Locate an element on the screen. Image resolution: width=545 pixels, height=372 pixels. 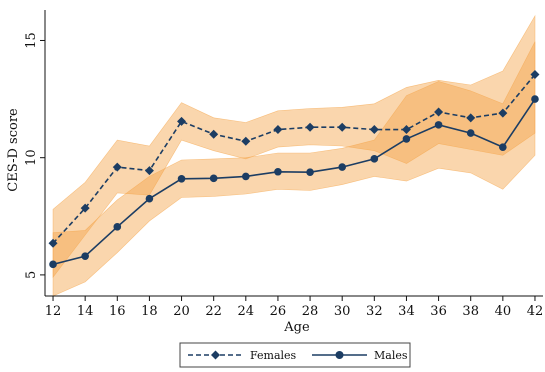
y-tick-label-10: 10 is located at coordinates (31, 157).